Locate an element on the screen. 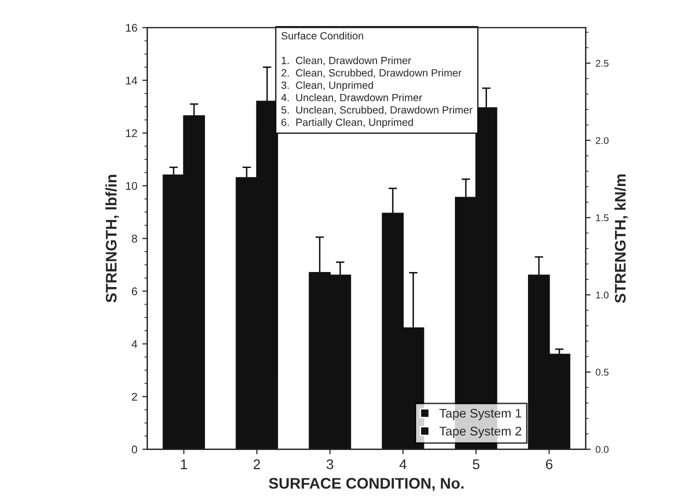 This screenshot has width=685, height=502. annotation: 5. Unclean, Scrubbed, Drawdown Primer is located at coordinates (376, 110).